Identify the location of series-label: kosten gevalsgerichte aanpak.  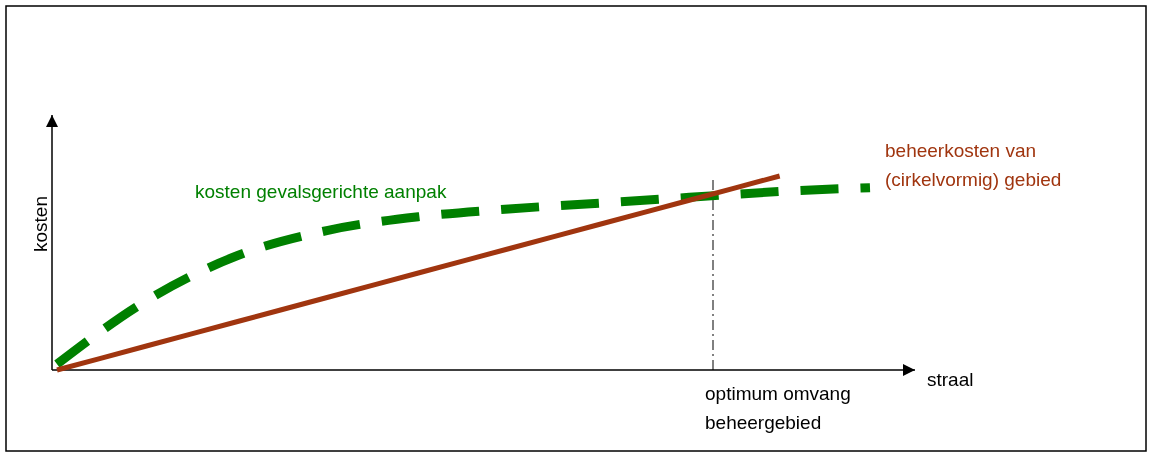
(321, 191).